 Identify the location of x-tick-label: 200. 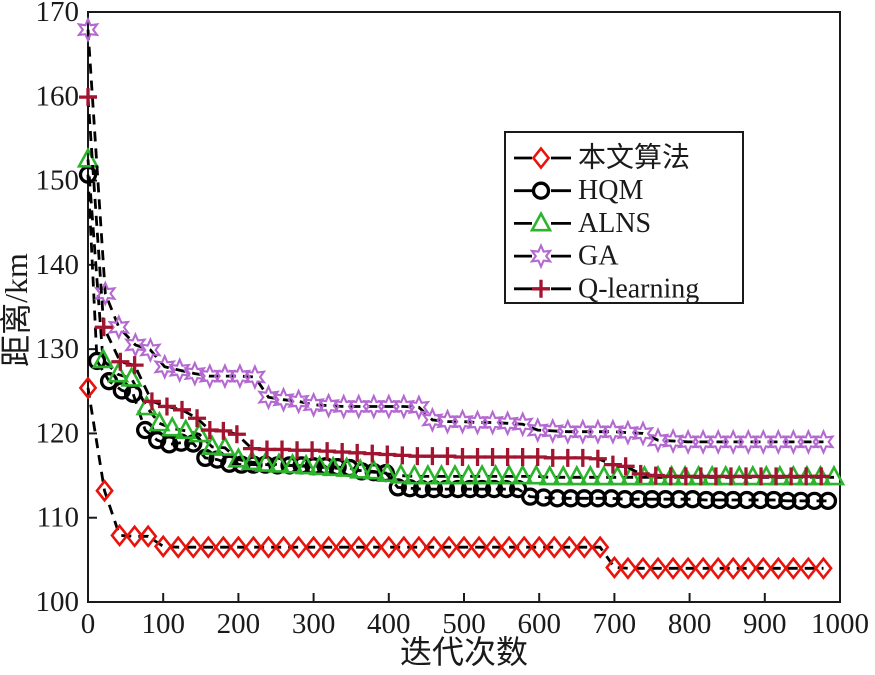
(239, 624).